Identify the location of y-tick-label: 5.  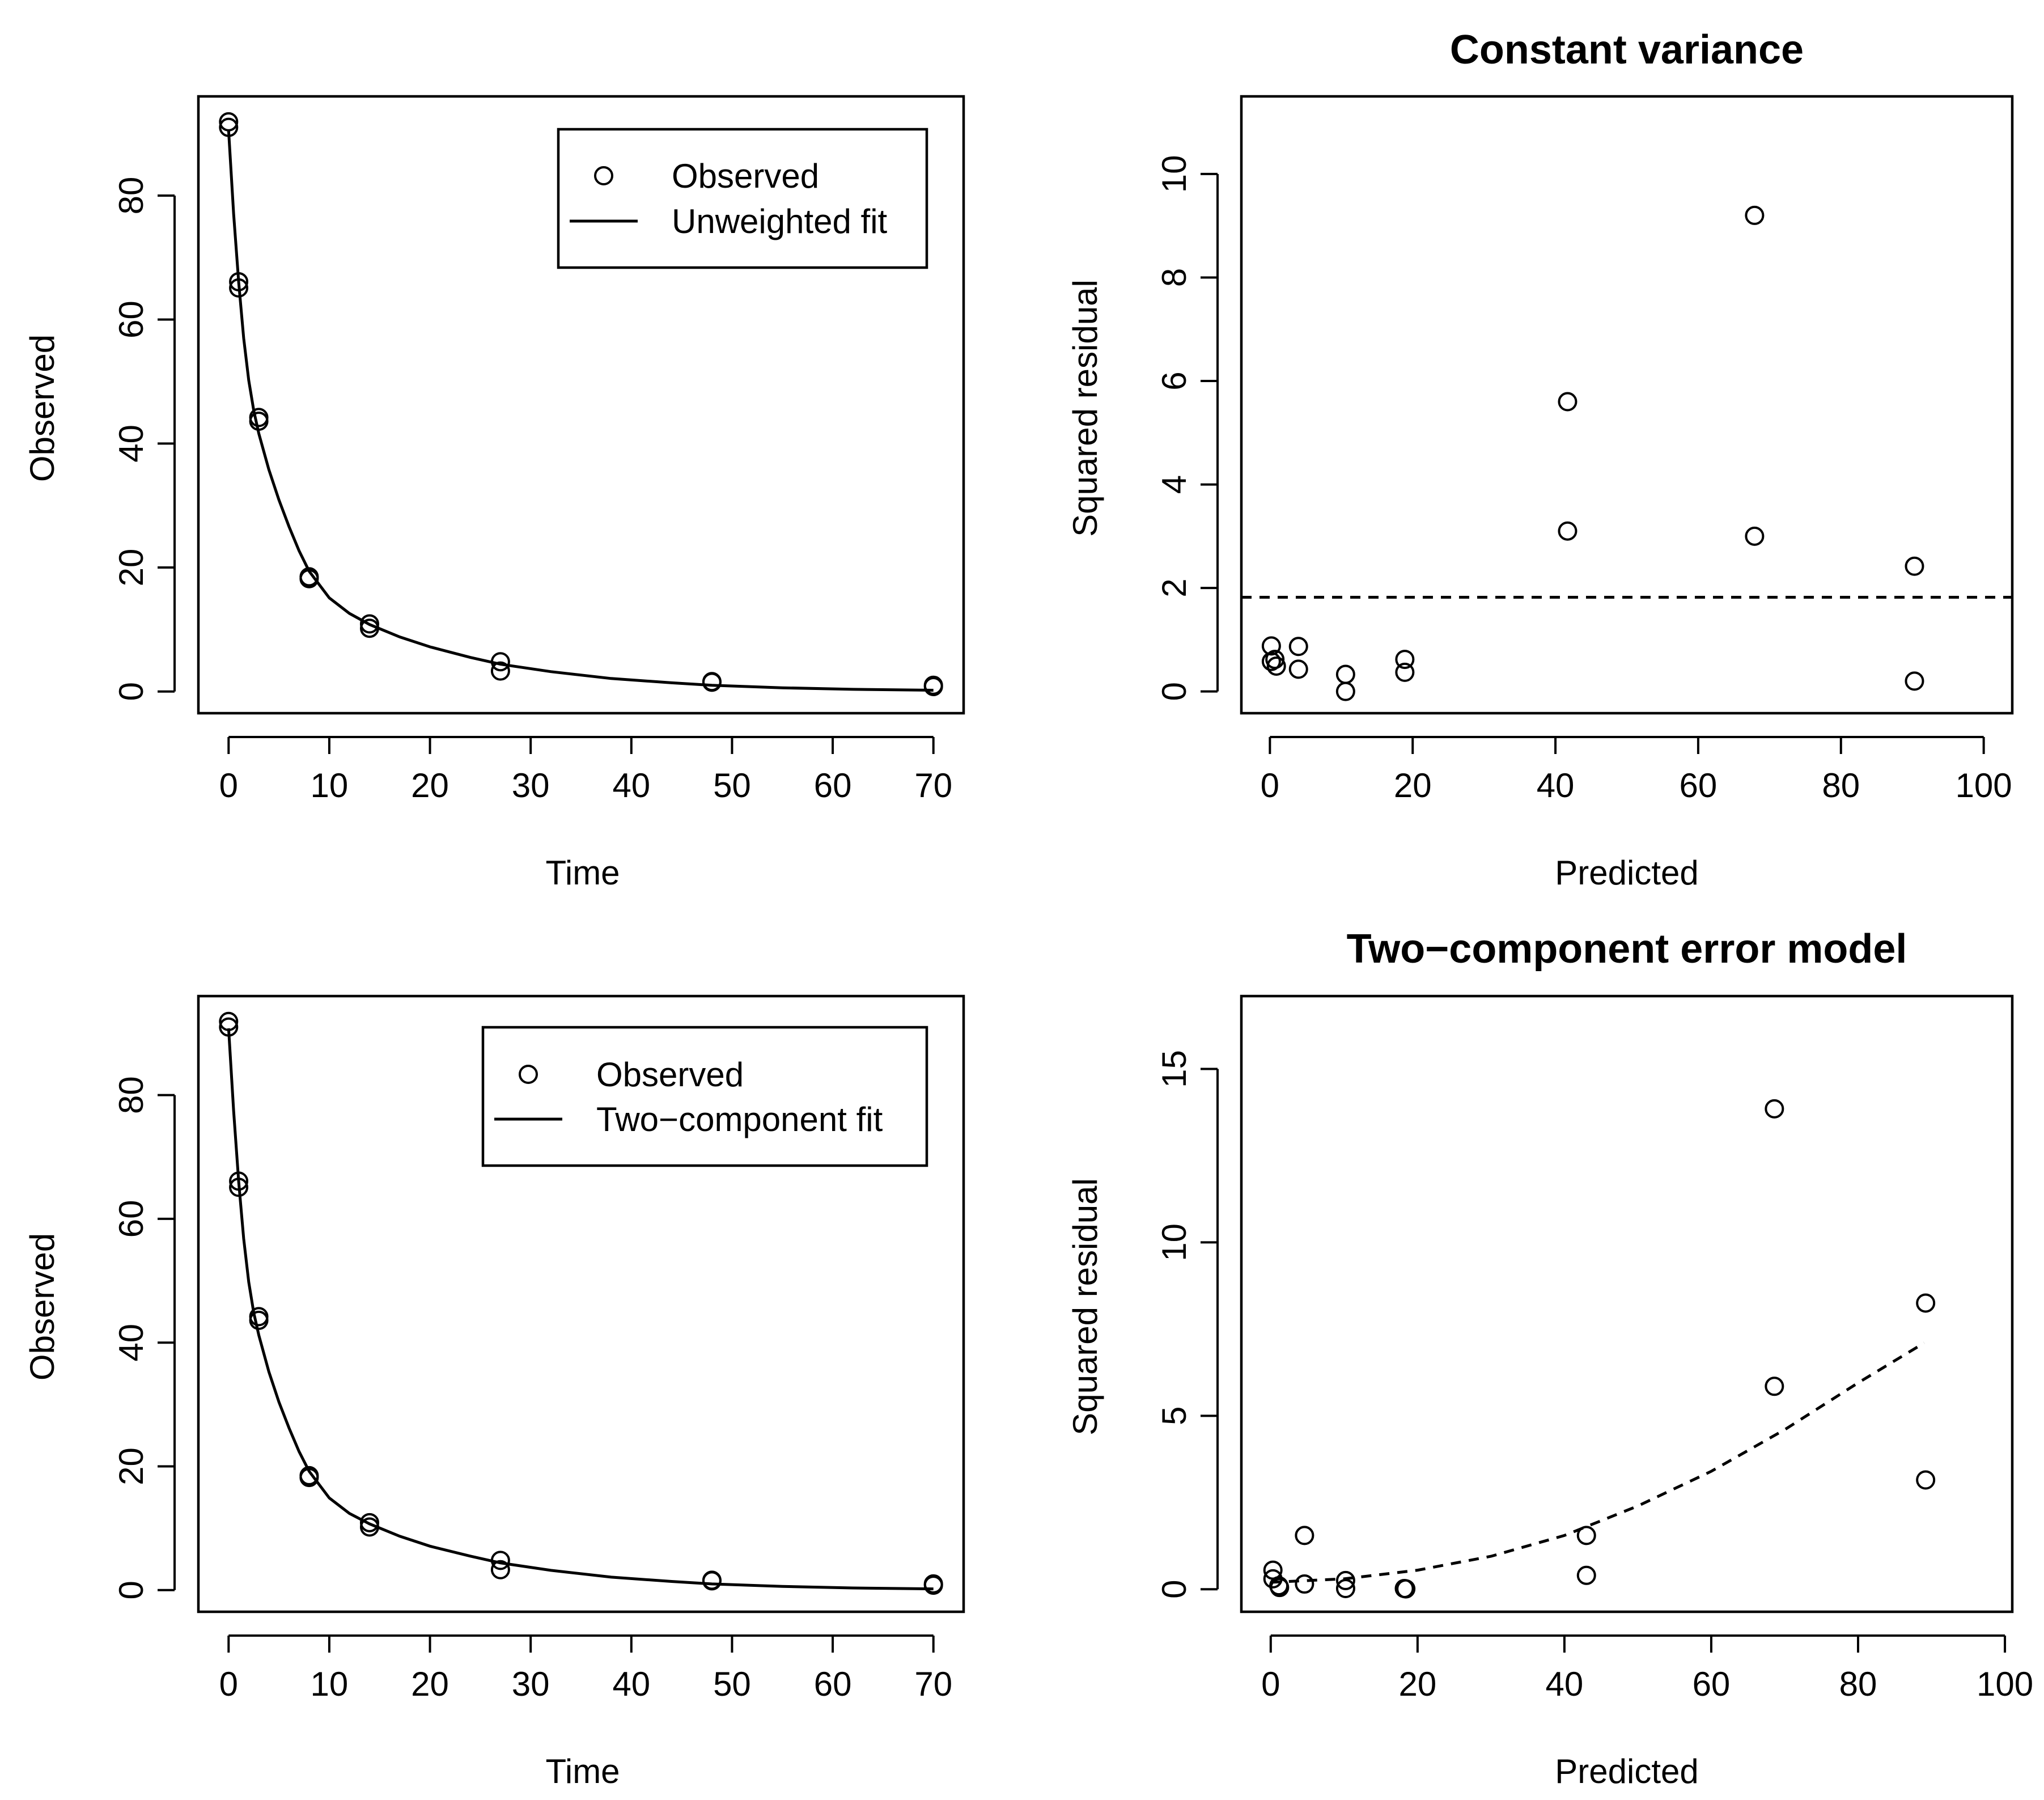
(1174, 1416).